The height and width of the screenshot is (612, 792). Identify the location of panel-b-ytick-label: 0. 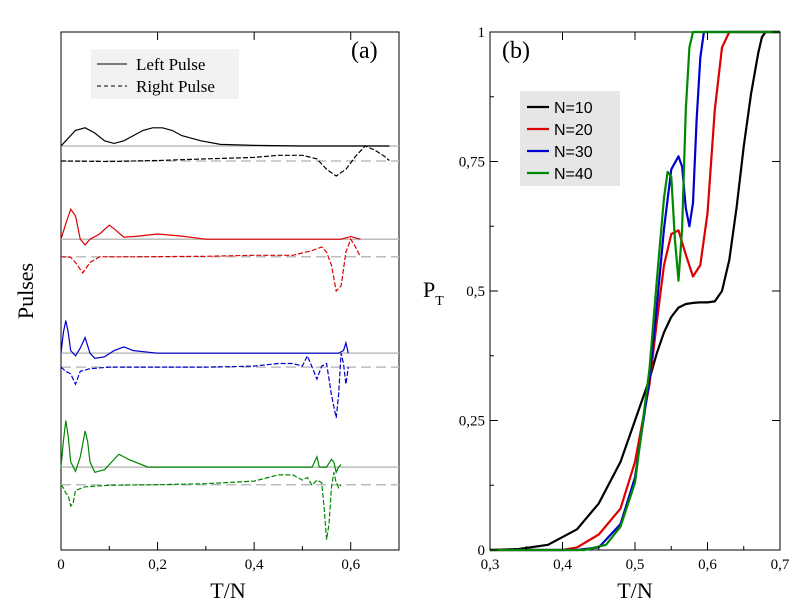
(482, 551).